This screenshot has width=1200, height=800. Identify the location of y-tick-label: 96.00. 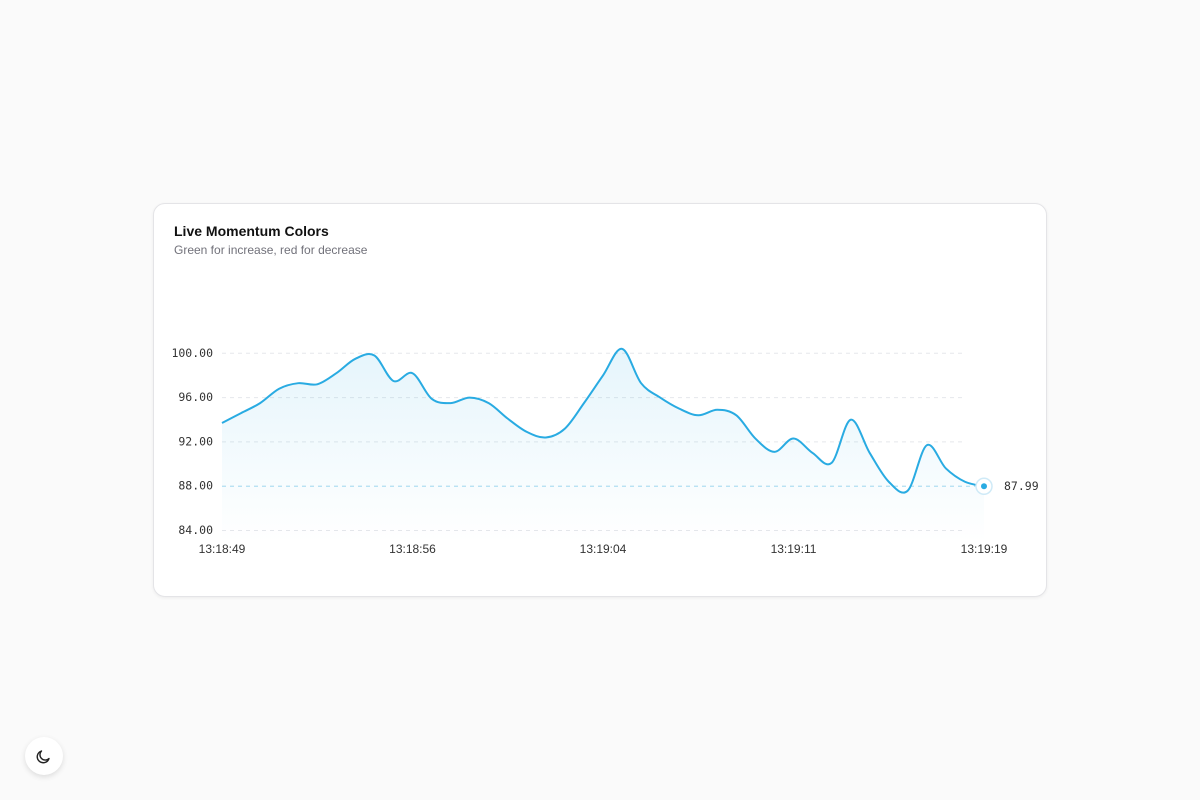
(195, 397).